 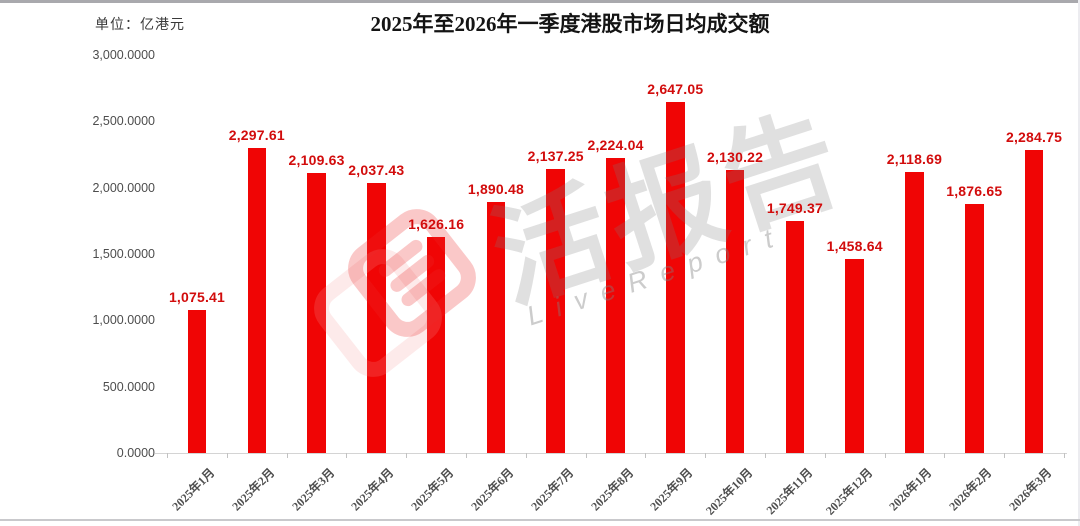 What do you see at coordinates (1034, 136) in the screenshot?
I see `bar-value-label: 2,284.75` at bounding box center [1034, 136].